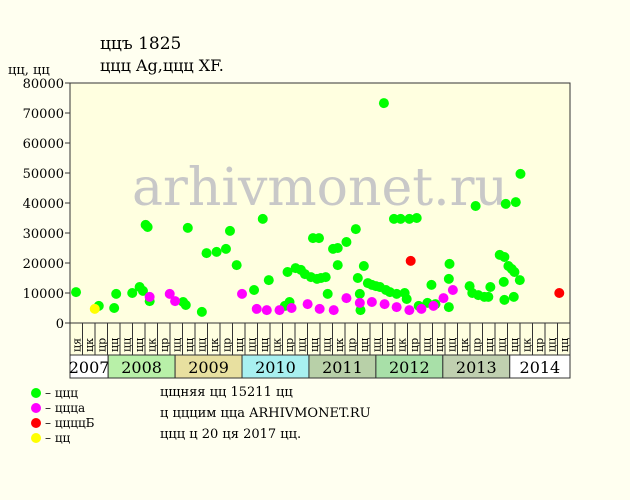  I want to click on y-tick-label: 70000, so click(43, 114).